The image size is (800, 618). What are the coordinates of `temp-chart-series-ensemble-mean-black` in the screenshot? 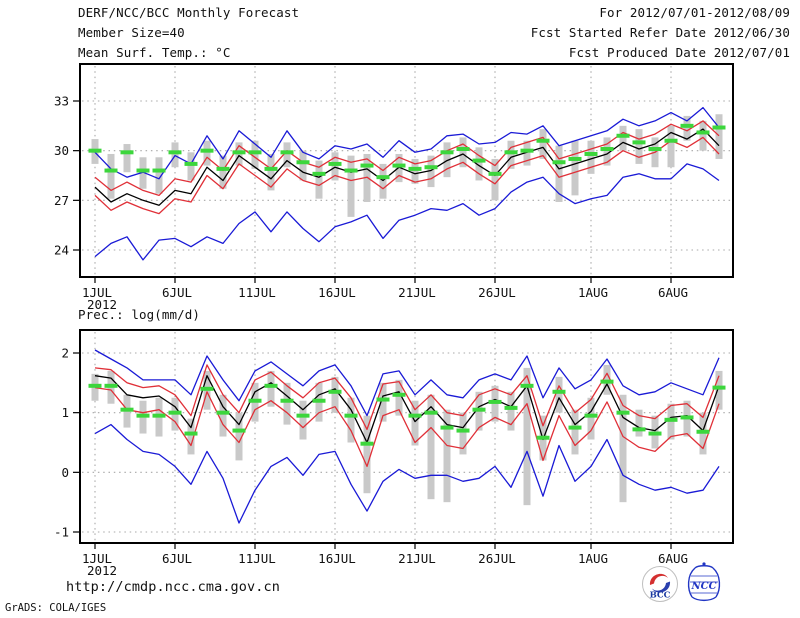 It's located at (407, 167).